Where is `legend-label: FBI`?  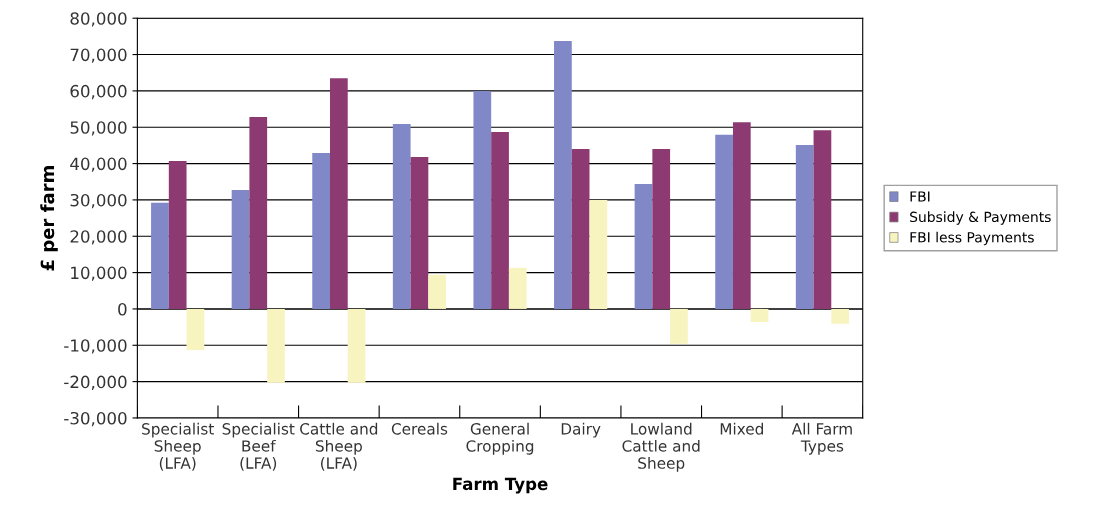
legend-label: FBI is located at coordinates (920, 196).